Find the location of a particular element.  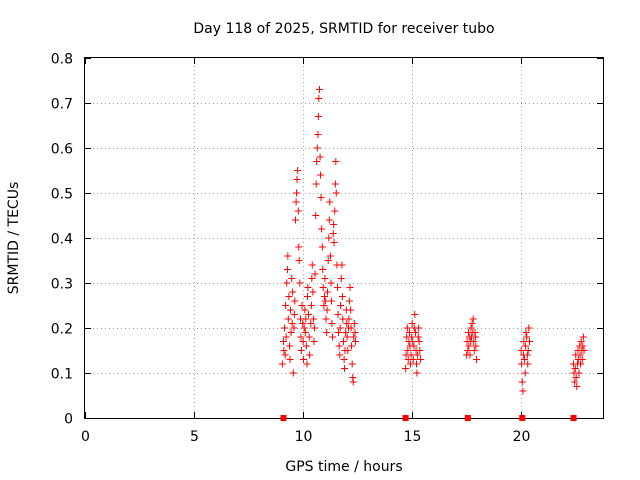

y-tick-label: 0.7 is located at coordinates (62, 105).